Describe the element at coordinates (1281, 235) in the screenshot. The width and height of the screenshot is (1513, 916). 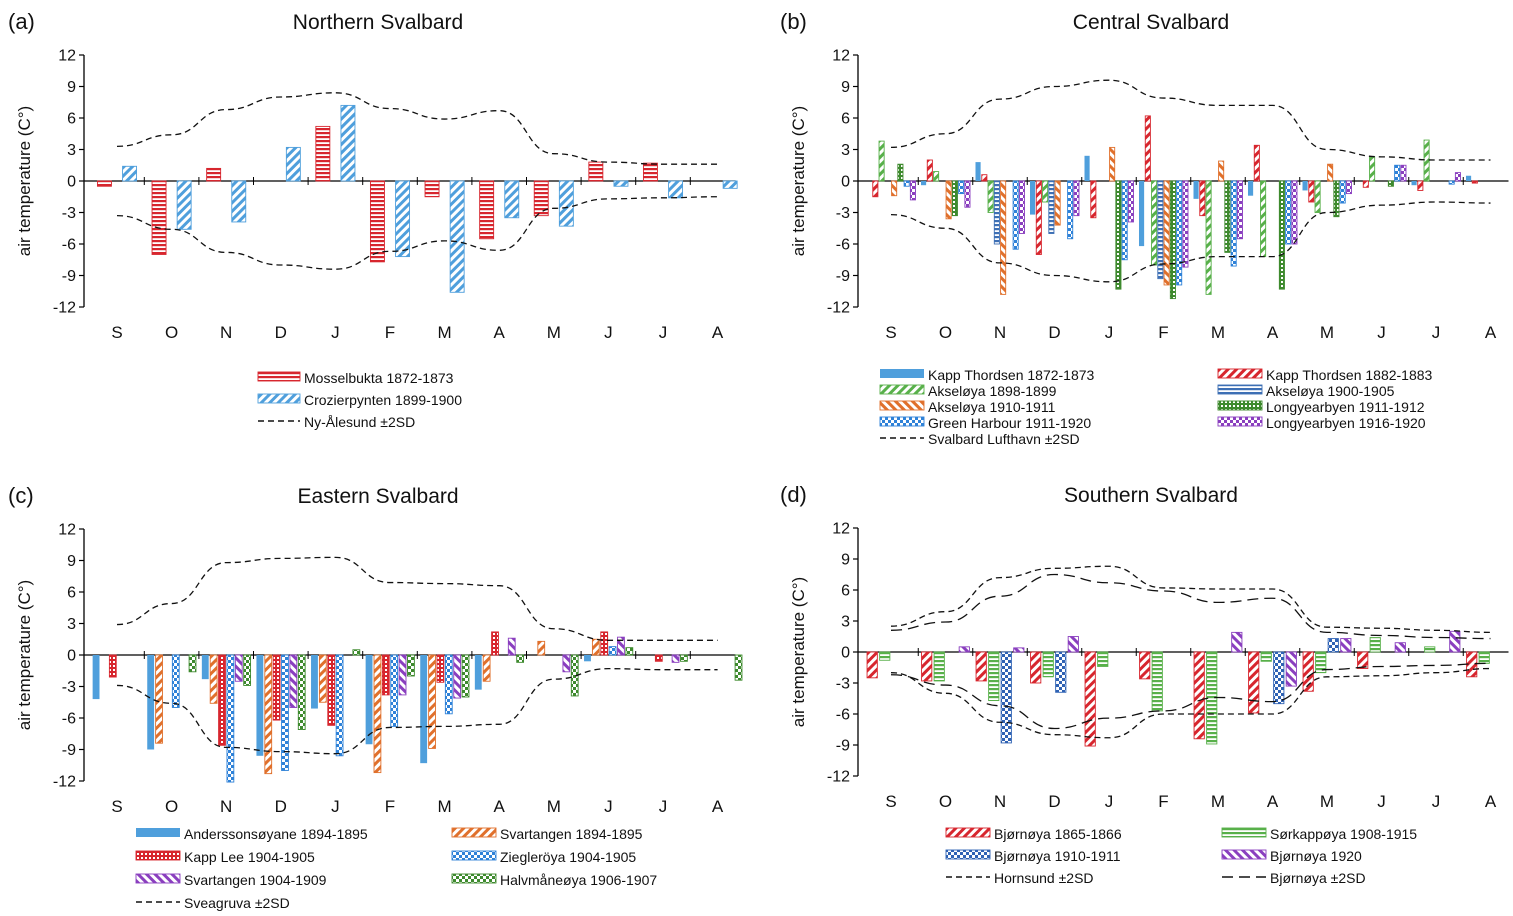
I see `bar-longyearbyen-1911-1912-a7` at that location.